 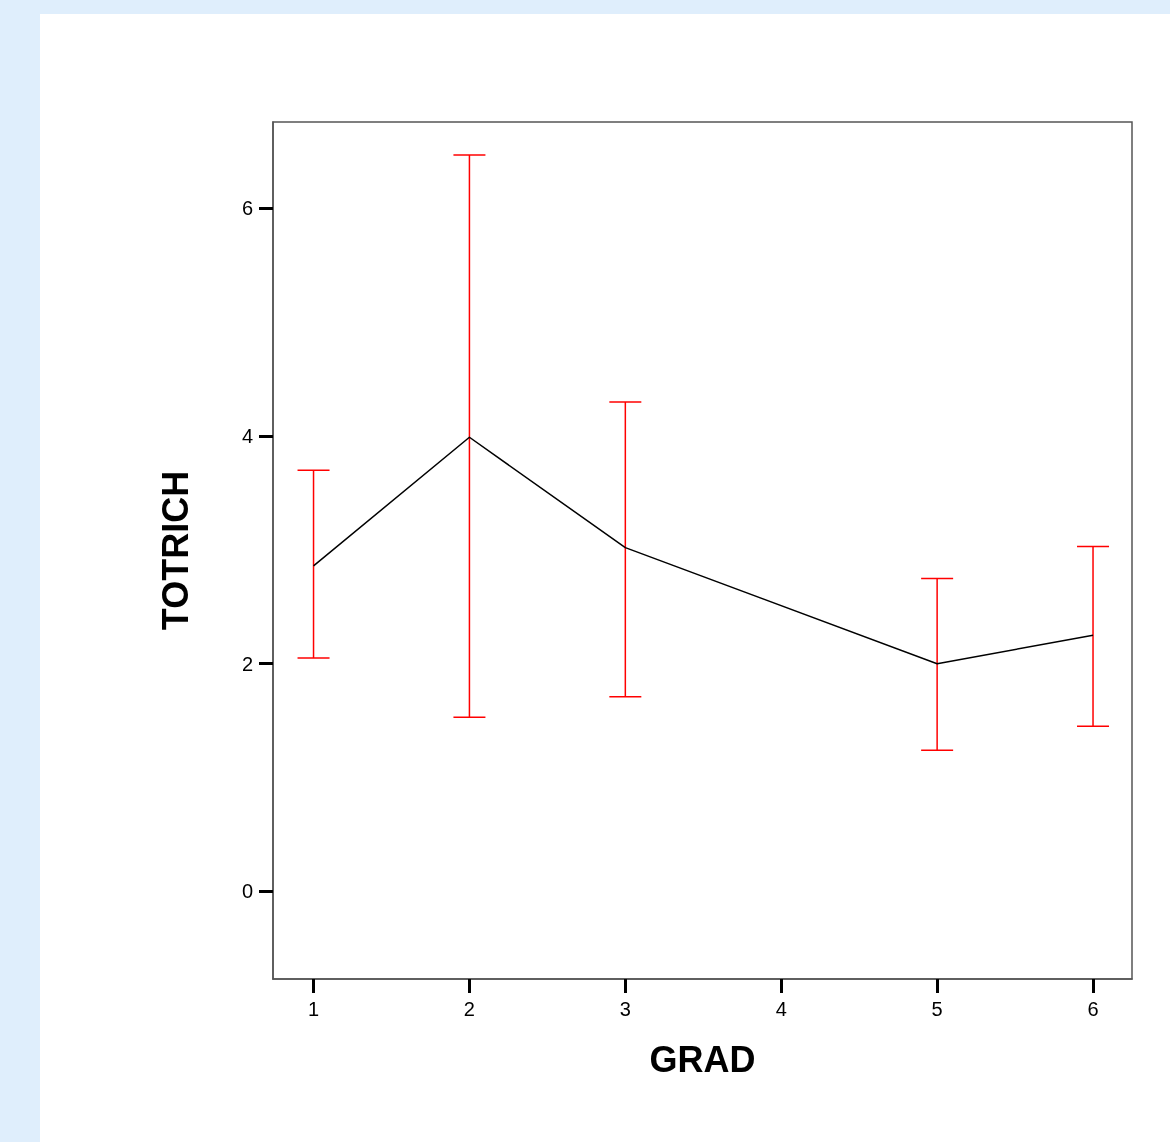 I want to click on y-tick-label: 6, so click(x=247, y=208).